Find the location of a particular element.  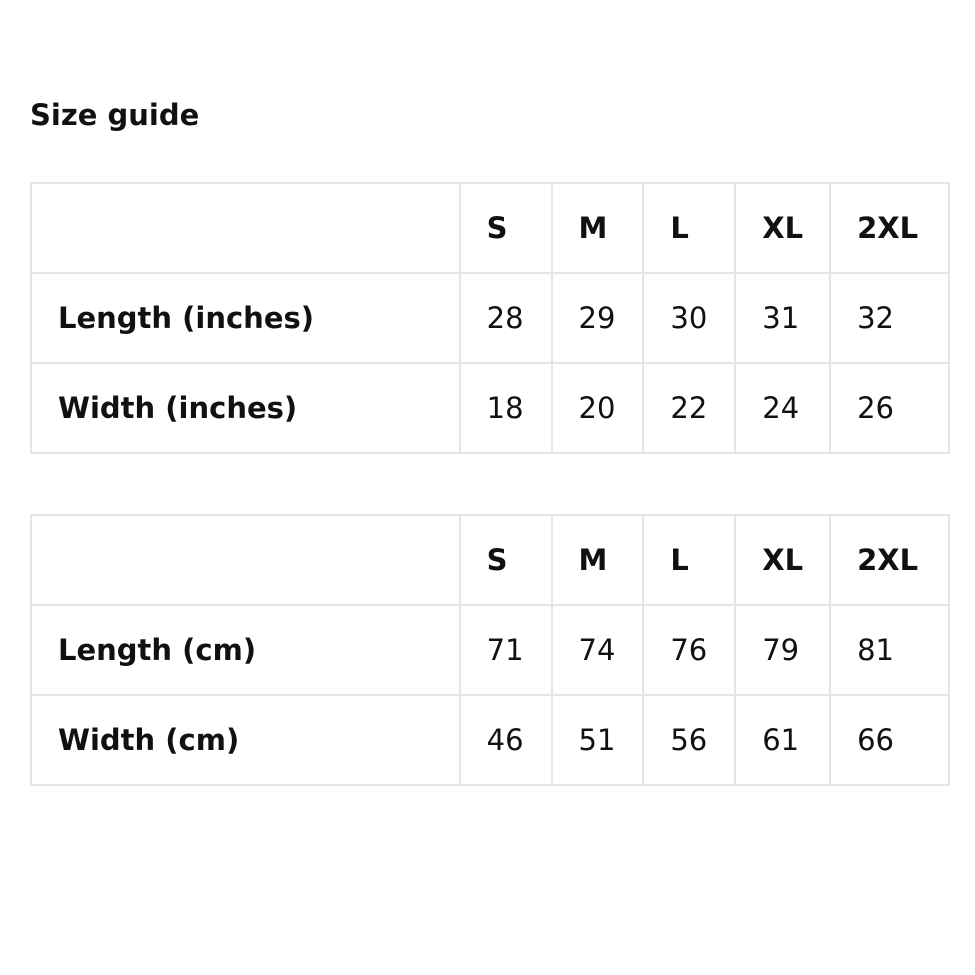

measurement-cell: 66 is located at coordinates (889, 740).